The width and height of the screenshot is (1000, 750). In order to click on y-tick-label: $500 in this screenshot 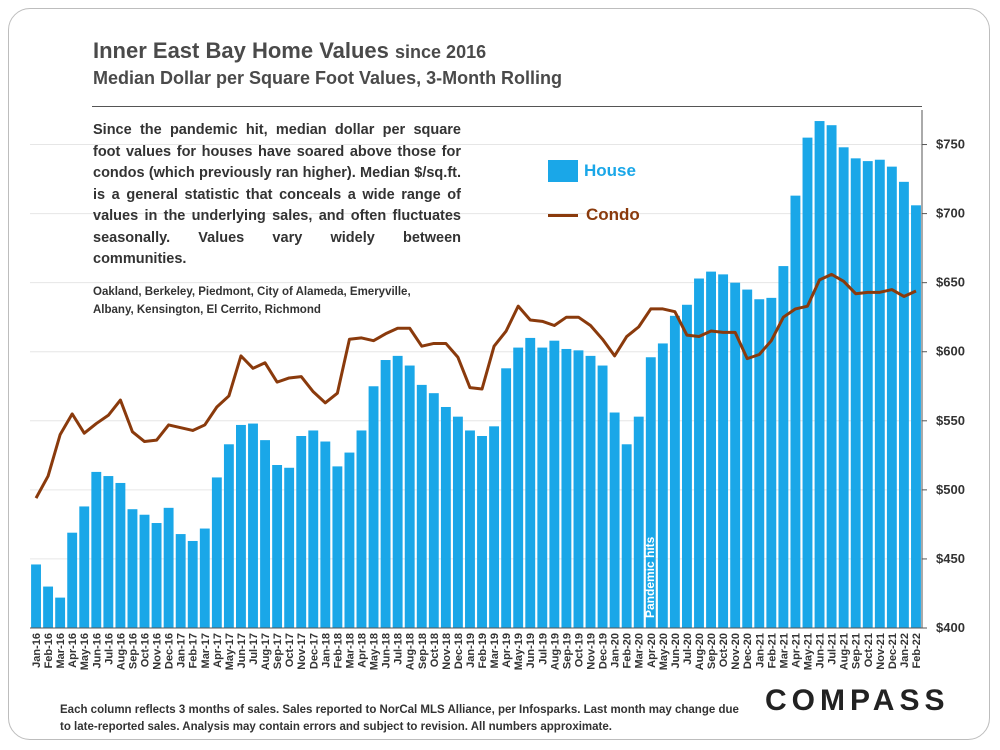, I will do `click(950, 489)`.